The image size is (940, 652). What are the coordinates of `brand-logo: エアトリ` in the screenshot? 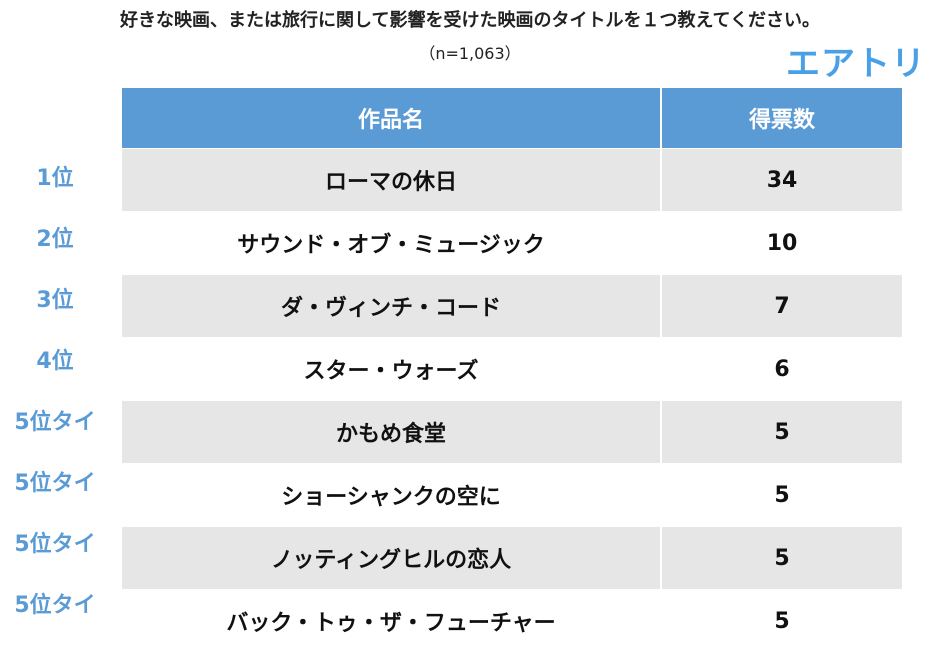 It's located at (856, 64).